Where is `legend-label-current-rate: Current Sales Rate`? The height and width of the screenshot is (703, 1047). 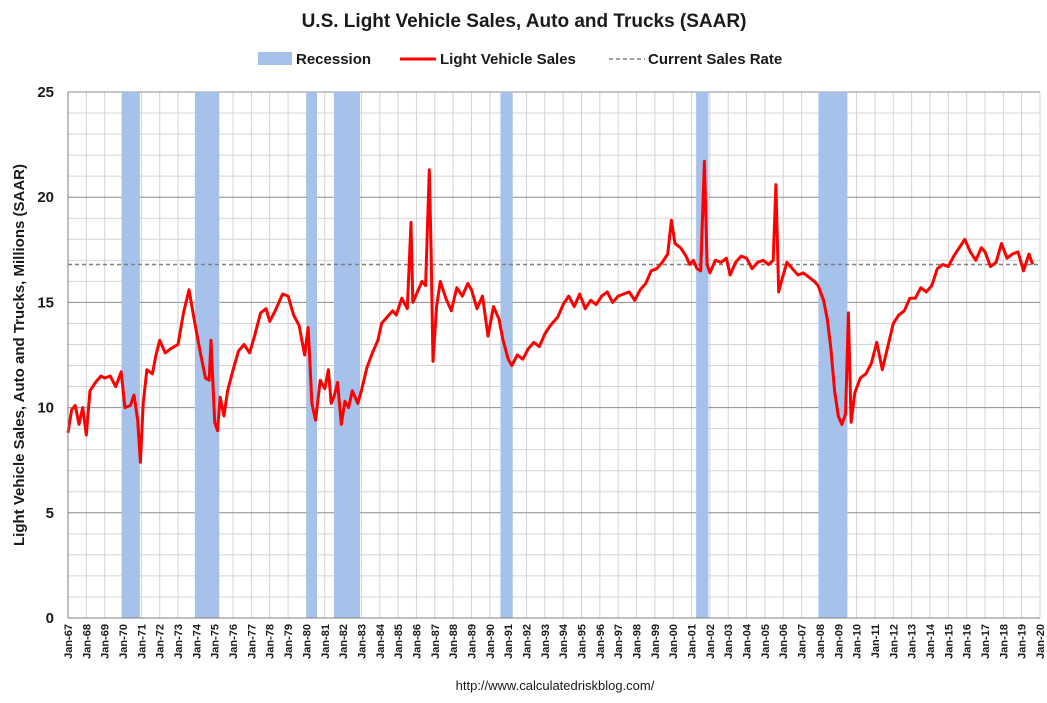
legend-label-current-rate: Current Sales Rate is located at coordinates (715, 59).